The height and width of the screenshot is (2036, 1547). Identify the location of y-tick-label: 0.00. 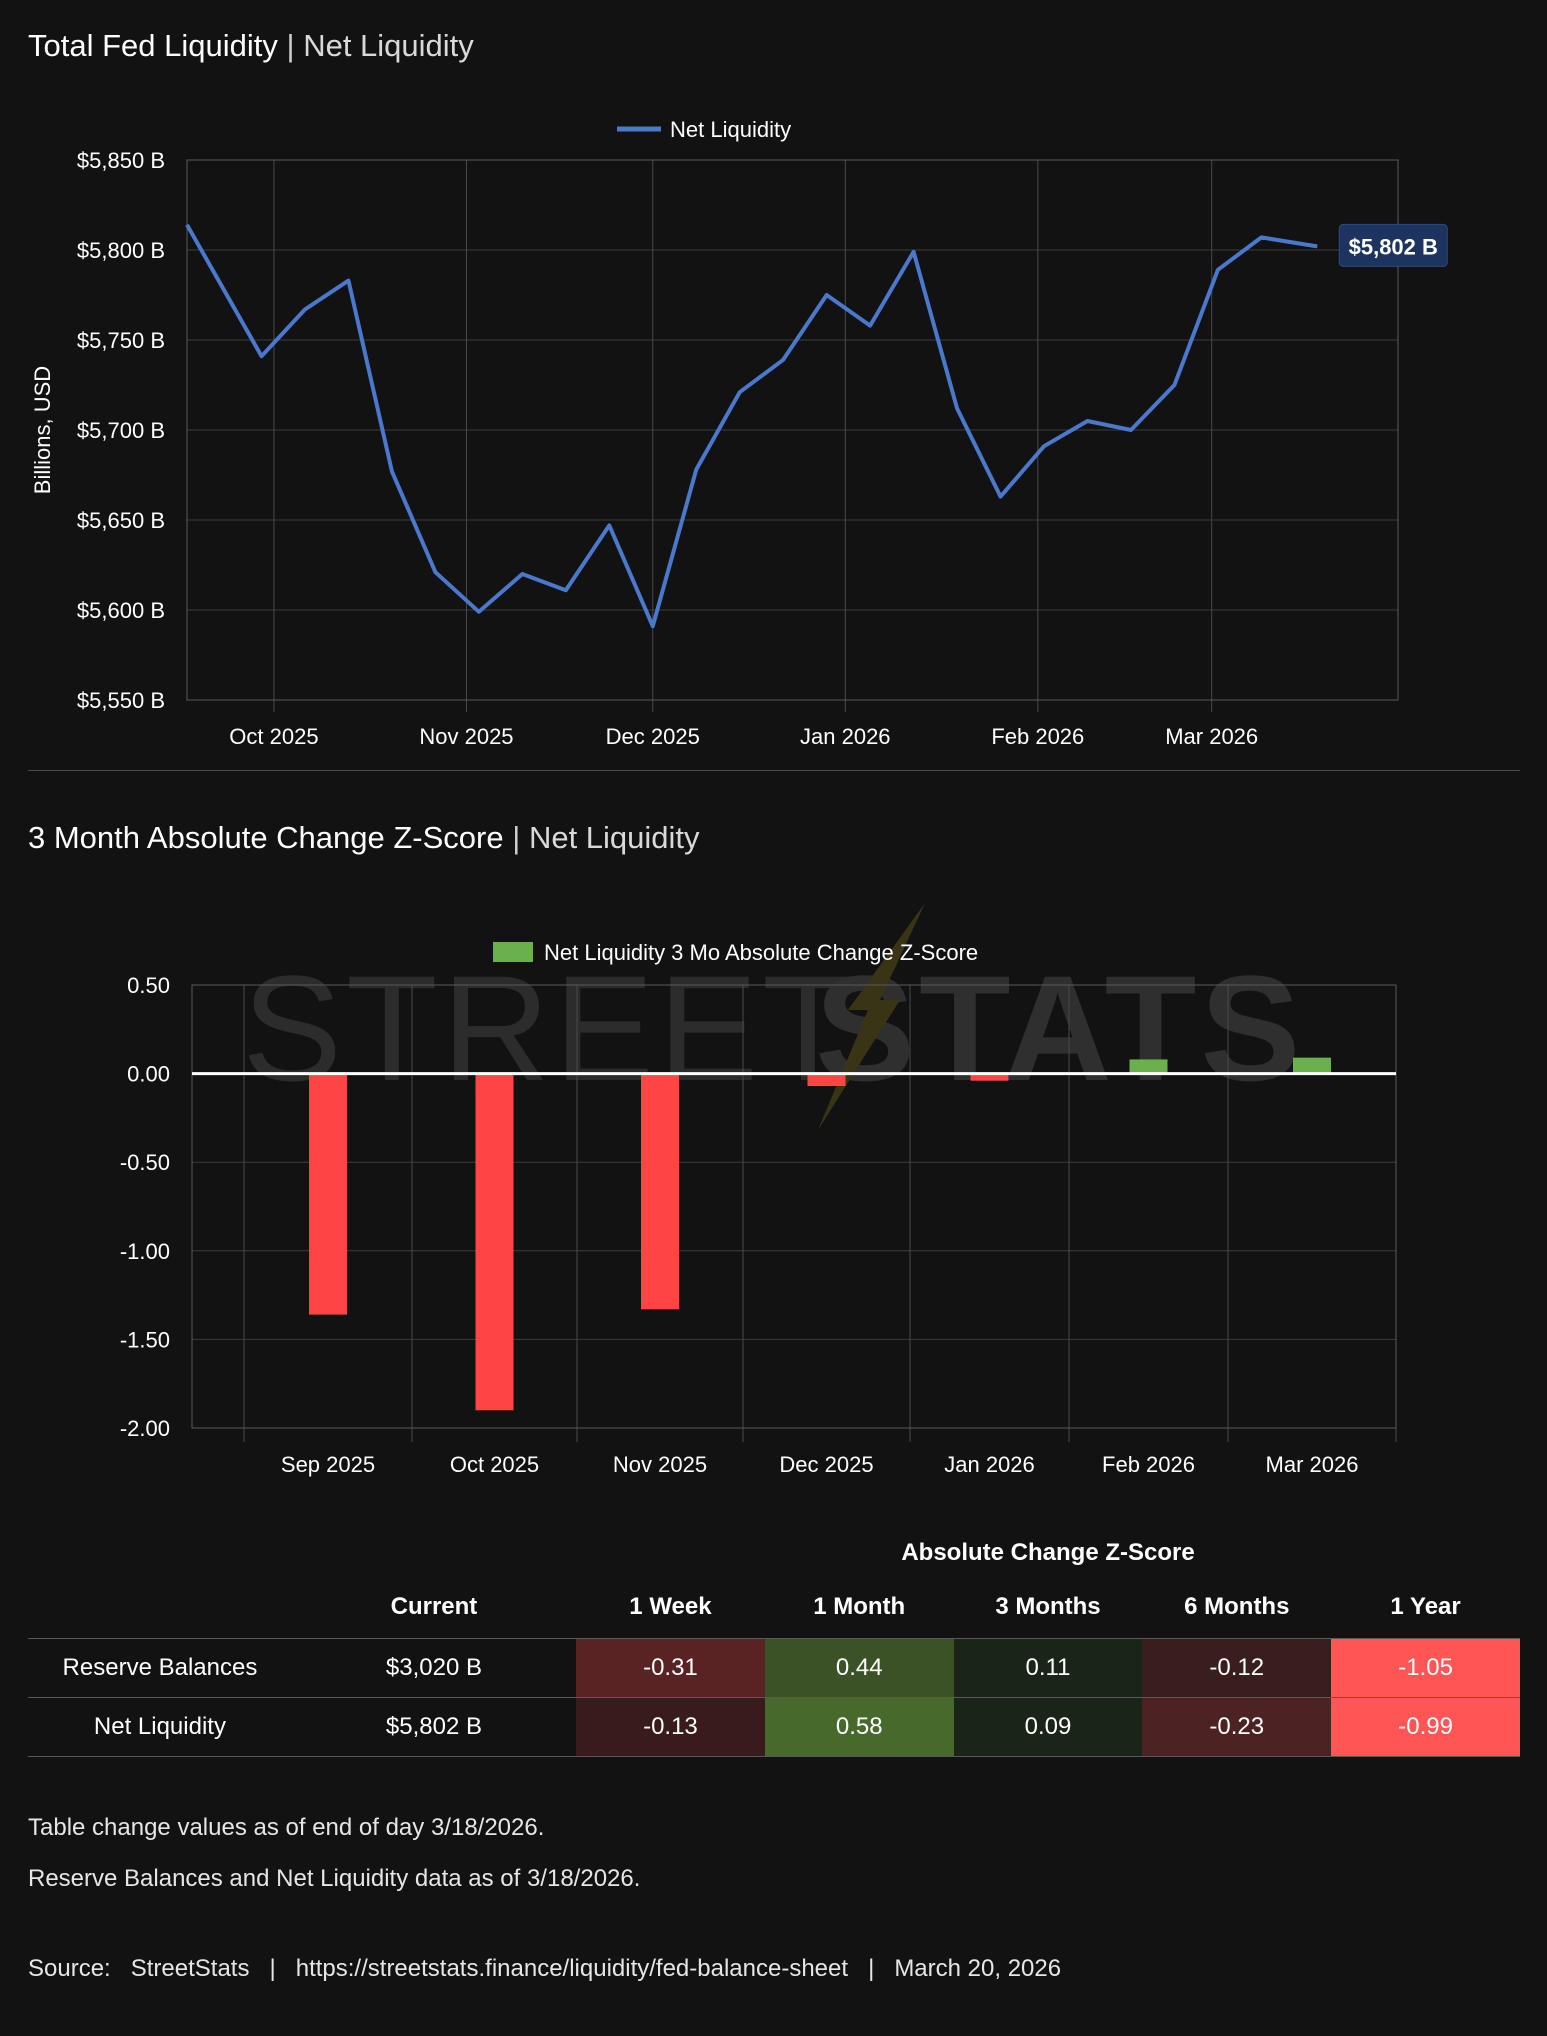
(148, 1074).